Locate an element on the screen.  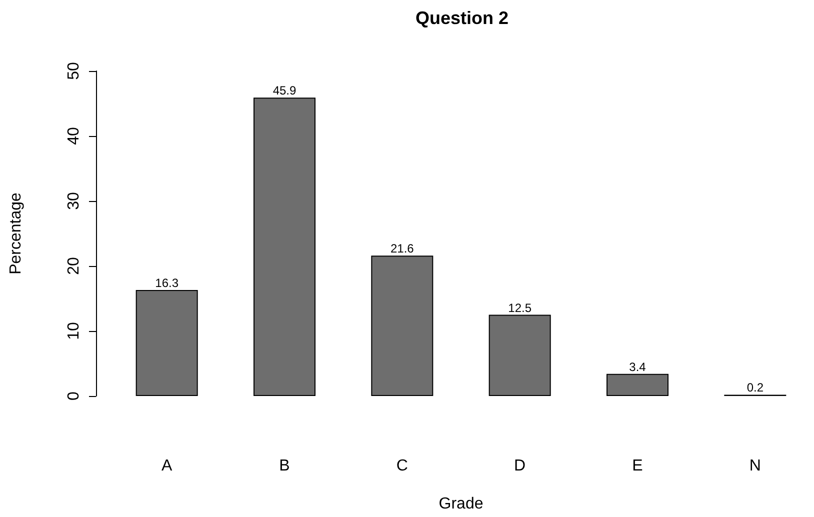
y-tick-label: 10 is located at coordinates (74, 331).